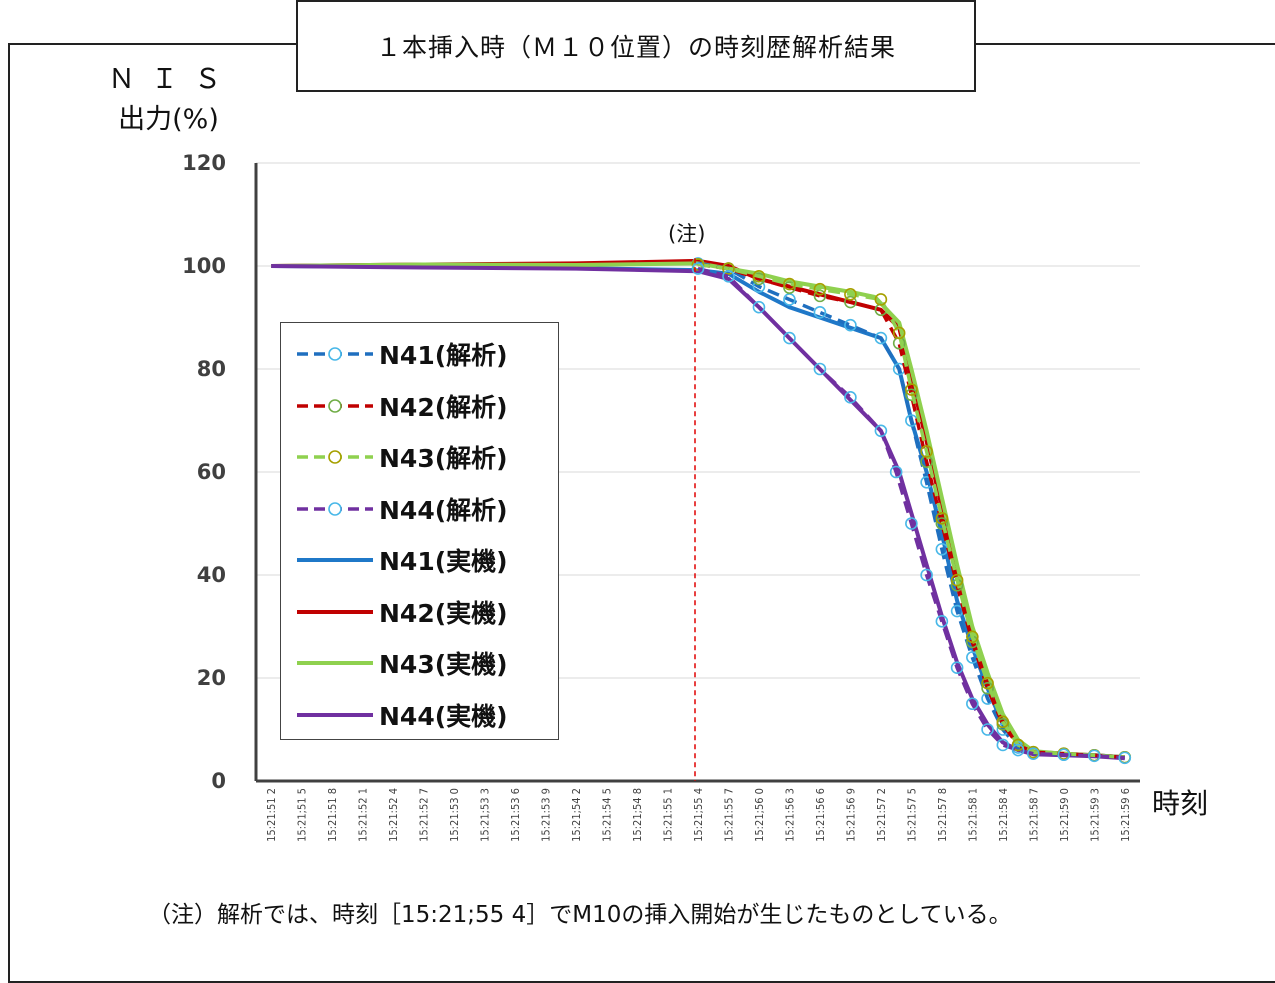  Describe the element at coordinates (443, 716) in the screenshot. I see `legend-label: N44(実機)` at that location.